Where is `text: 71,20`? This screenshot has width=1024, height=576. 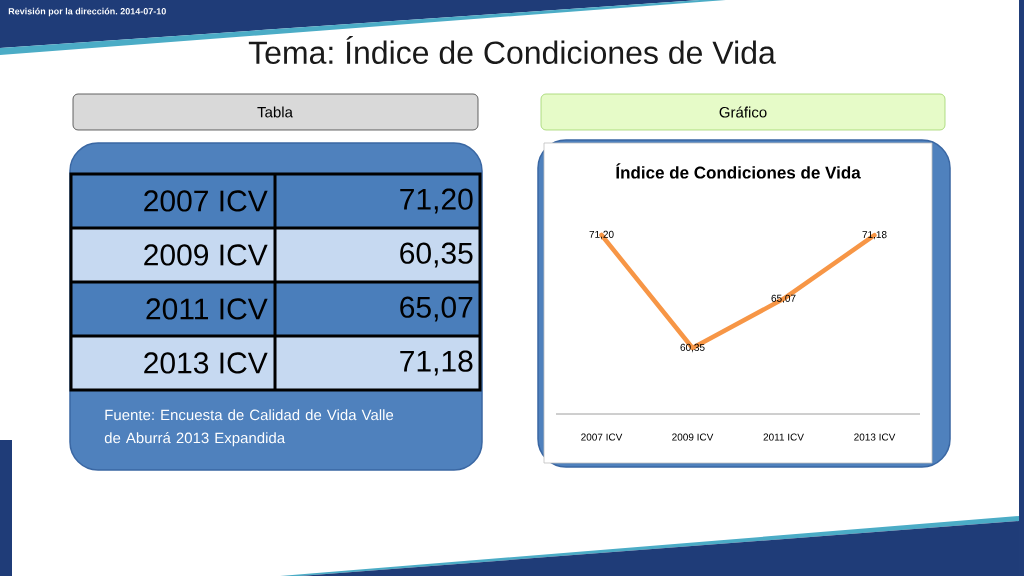 text: 71,20 is located at coordinates (436, 201).